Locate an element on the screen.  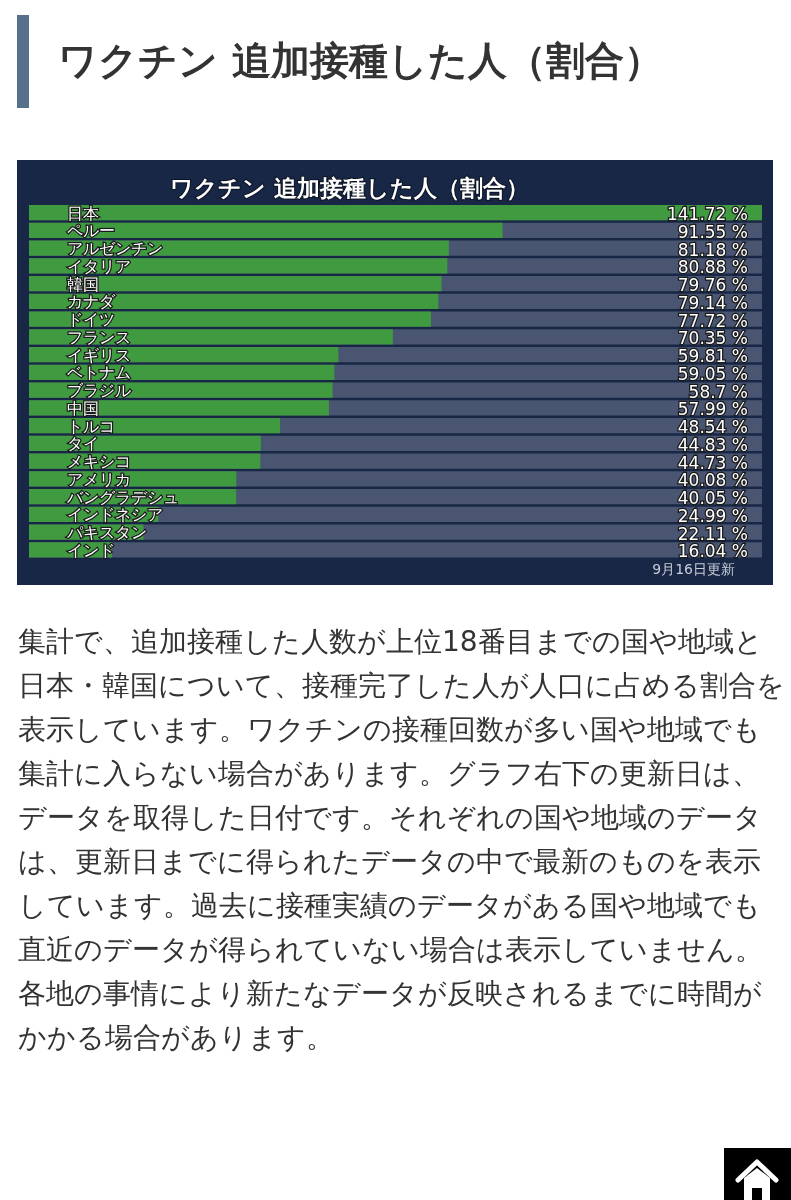
y-tick-label: イタリア is located at coordinates (99, 266).